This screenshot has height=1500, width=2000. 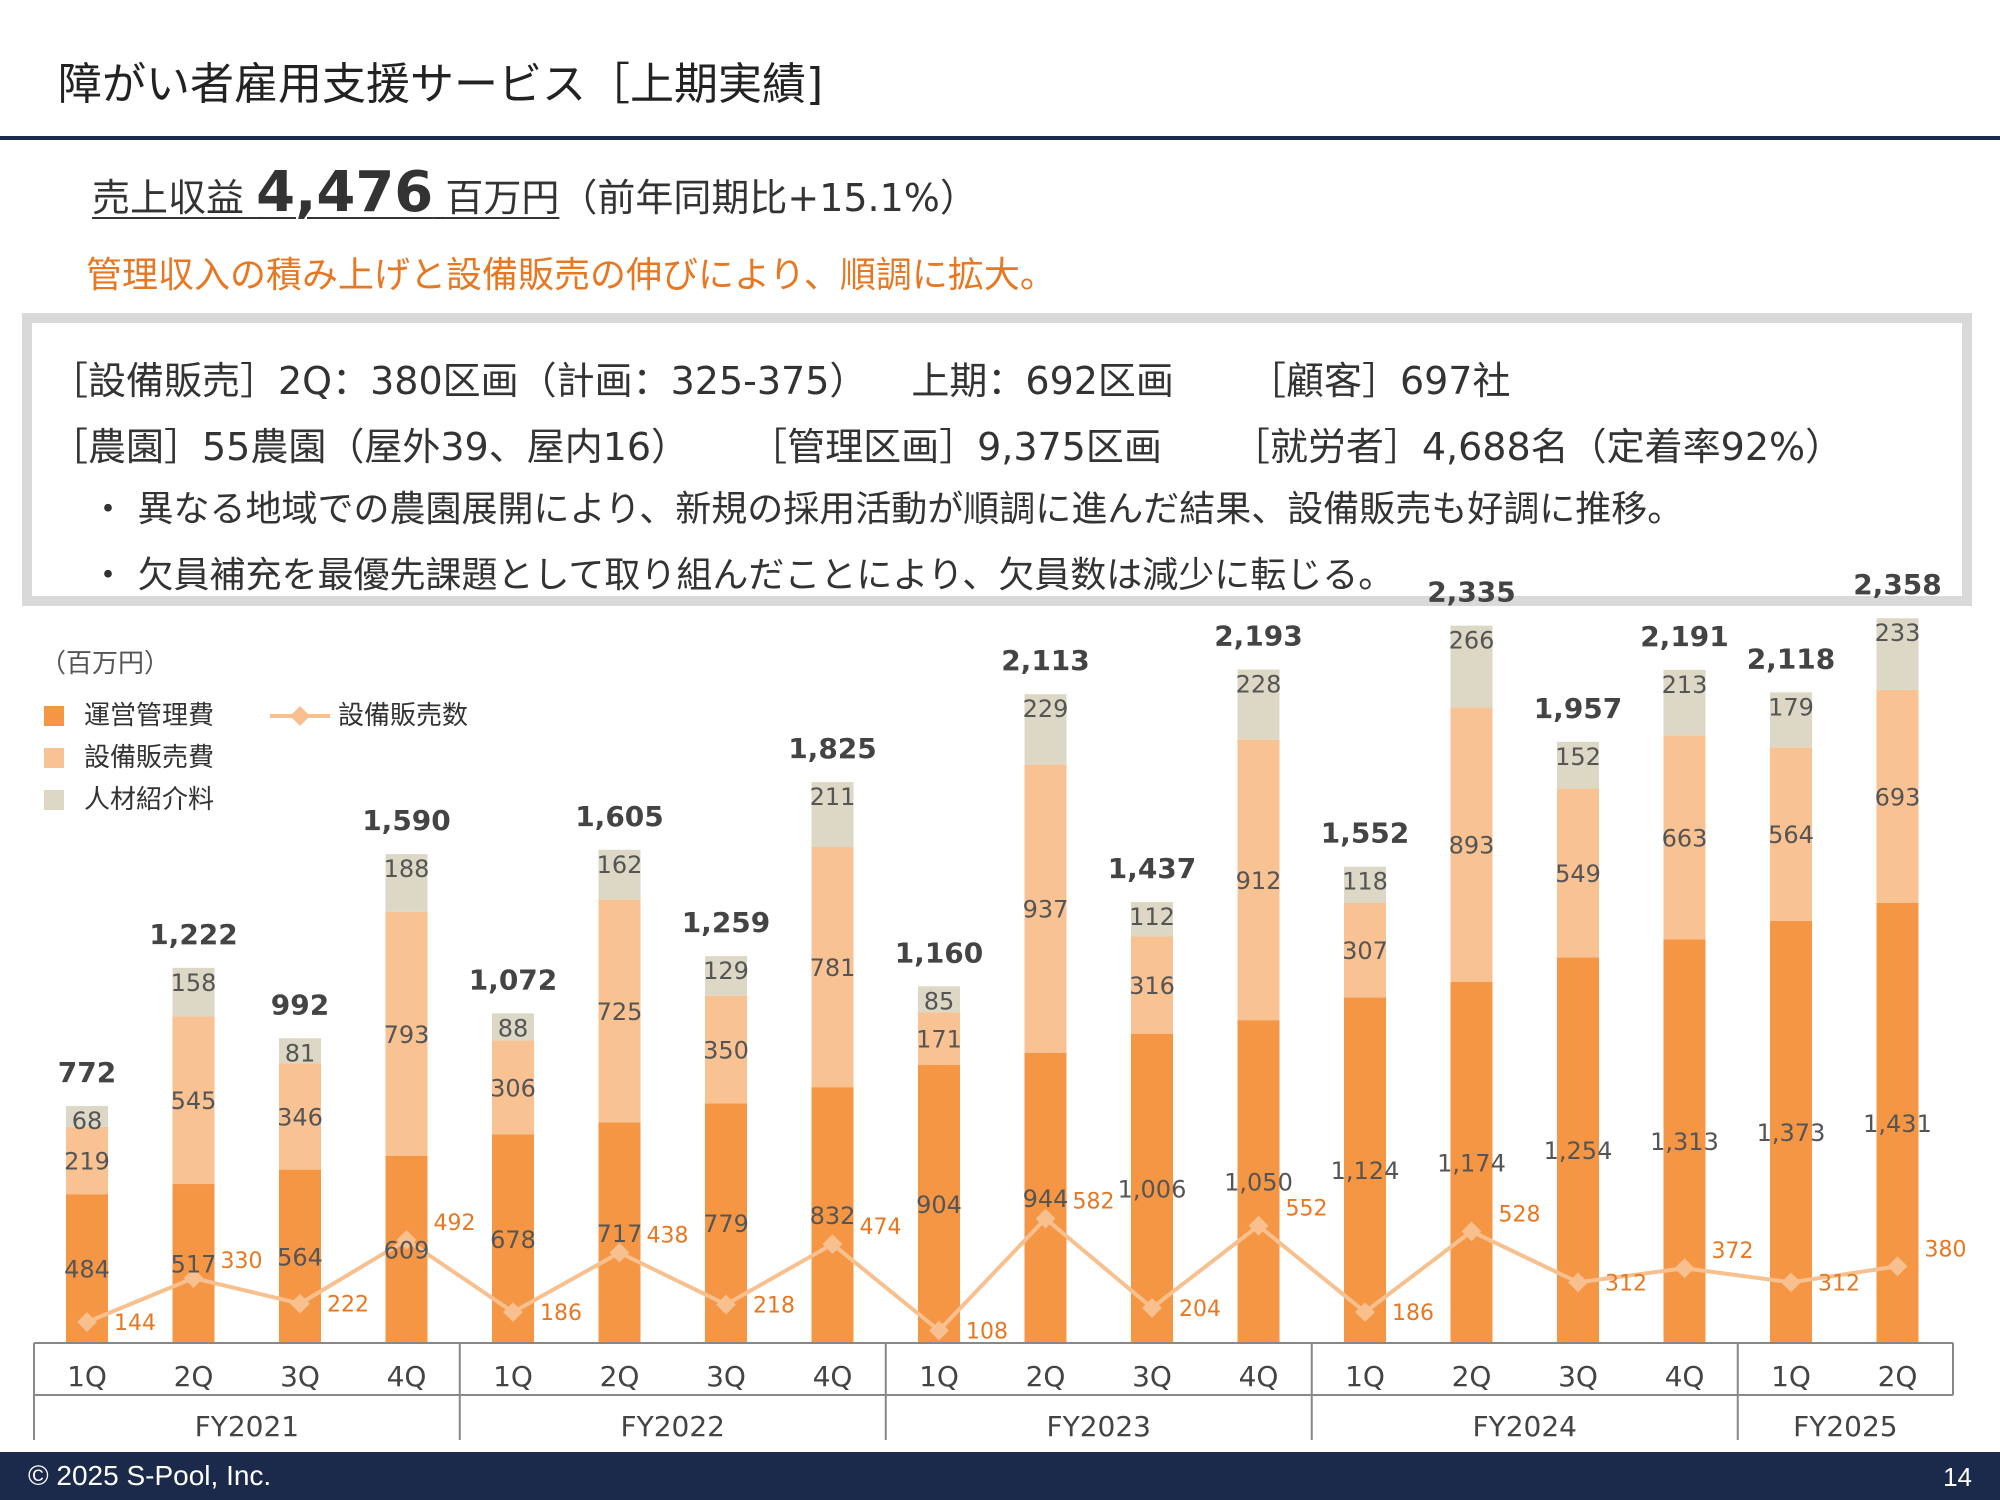 I want to click on data-label-equipment: 306, so click(x=513, y=1088).